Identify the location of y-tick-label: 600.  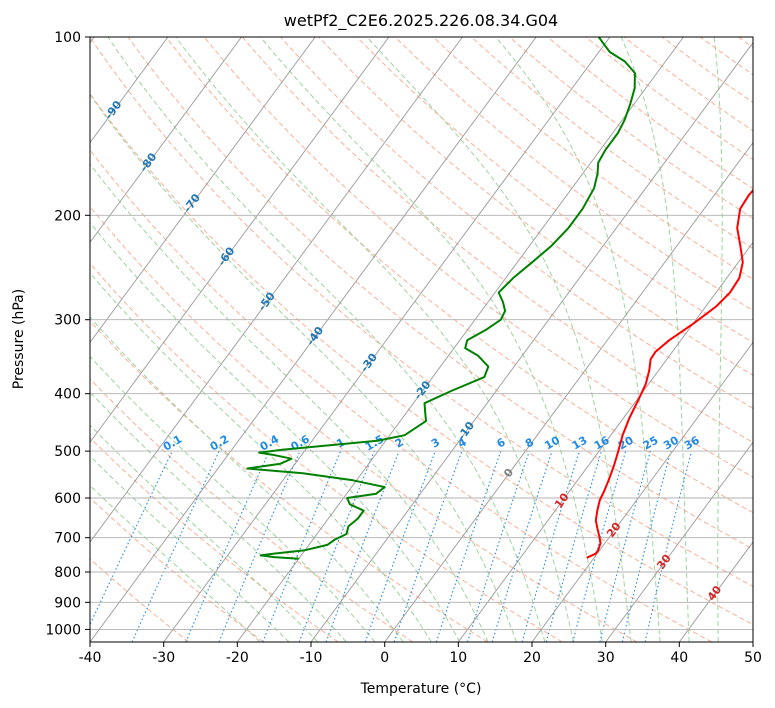
(67, 499).